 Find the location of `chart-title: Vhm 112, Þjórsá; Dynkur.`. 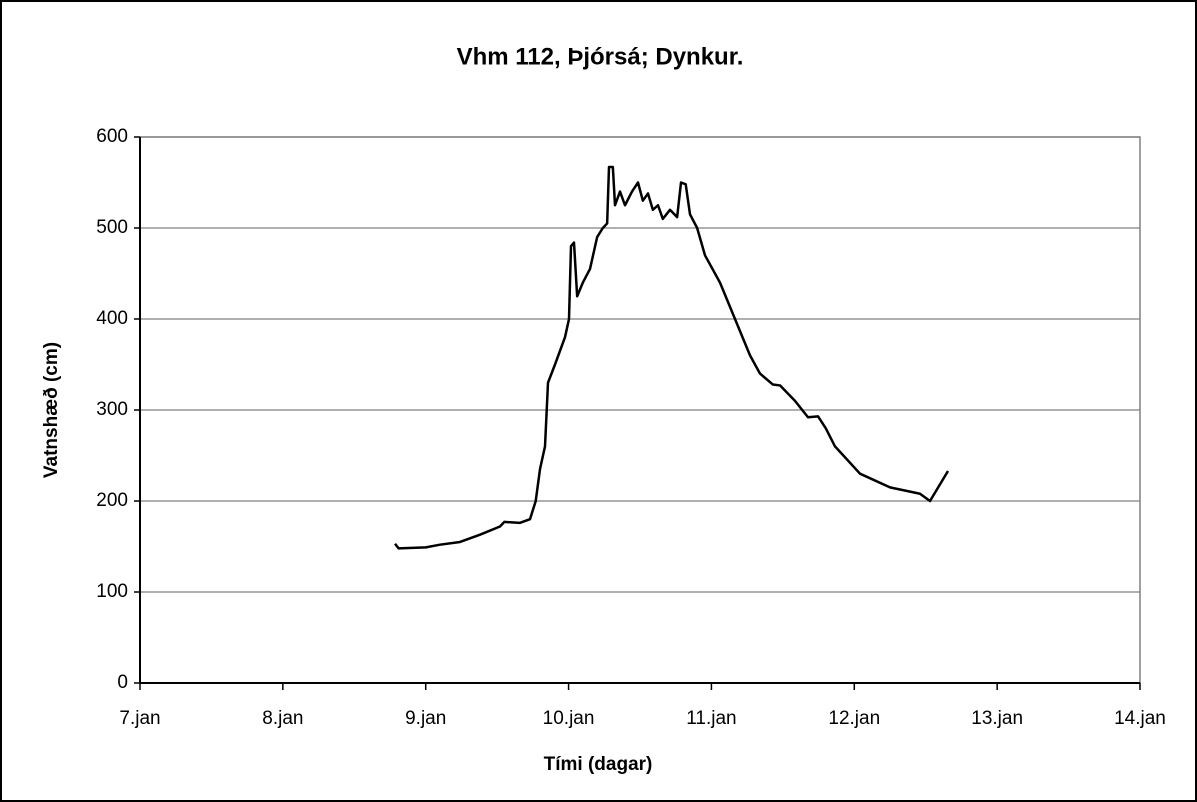

chart-title: Vhm 112, Þjórsá; Dynkur. is located at coordinates (600, 56).